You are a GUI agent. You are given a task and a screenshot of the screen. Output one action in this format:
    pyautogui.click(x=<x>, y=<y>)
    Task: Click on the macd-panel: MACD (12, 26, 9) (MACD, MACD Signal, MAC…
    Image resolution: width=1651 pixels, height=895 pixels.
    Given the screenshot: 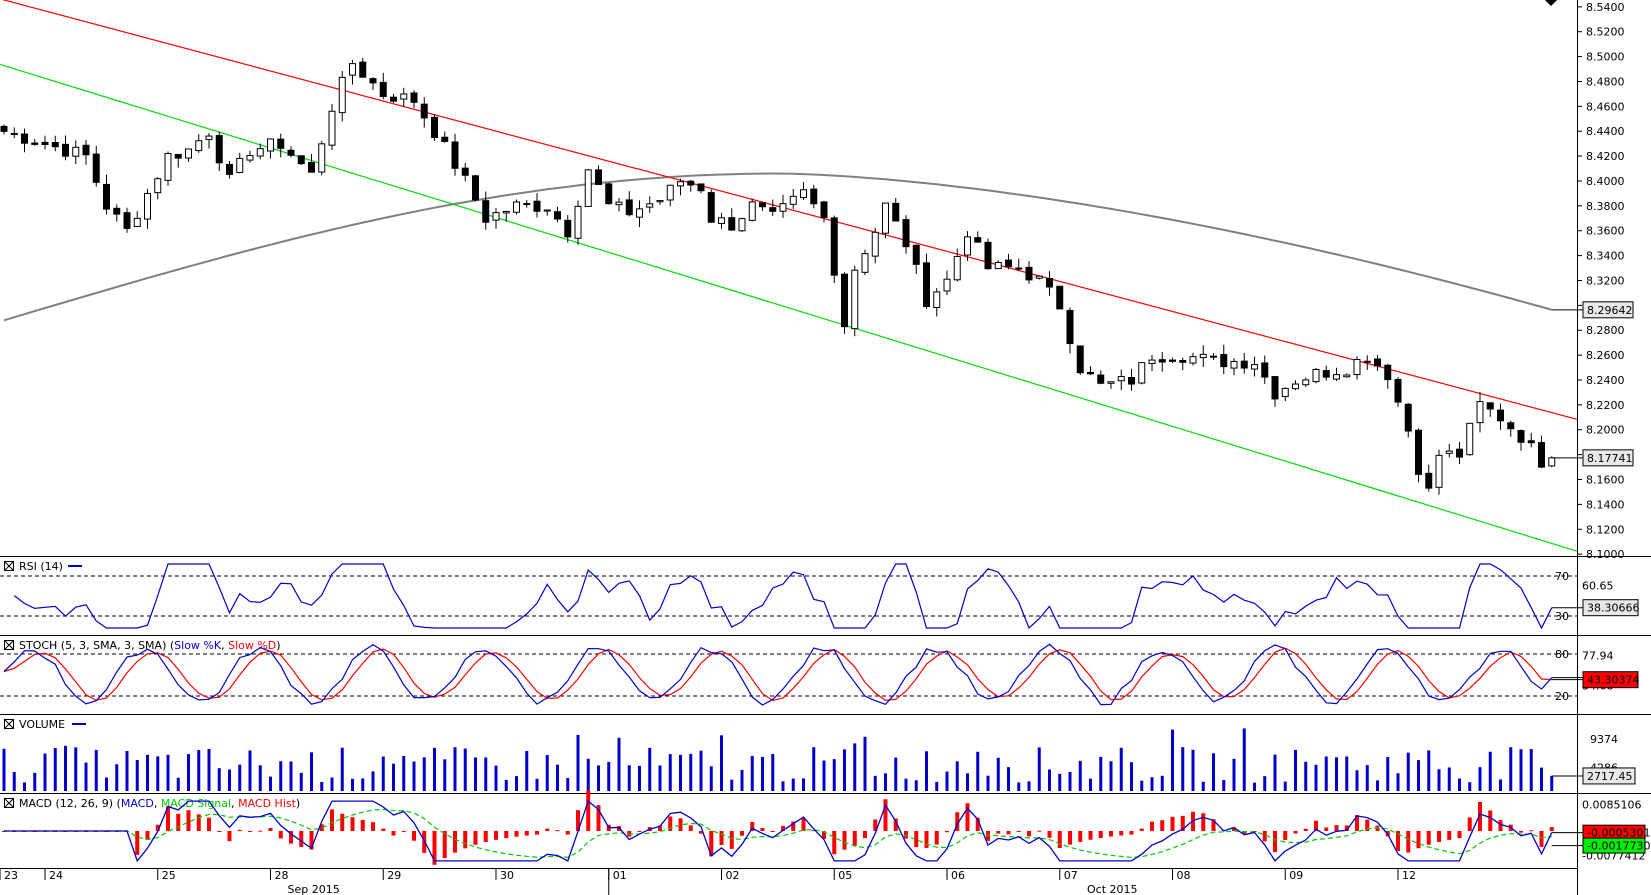 What is the action you would take?
    pyautogui.click(x=826, y=827)
    